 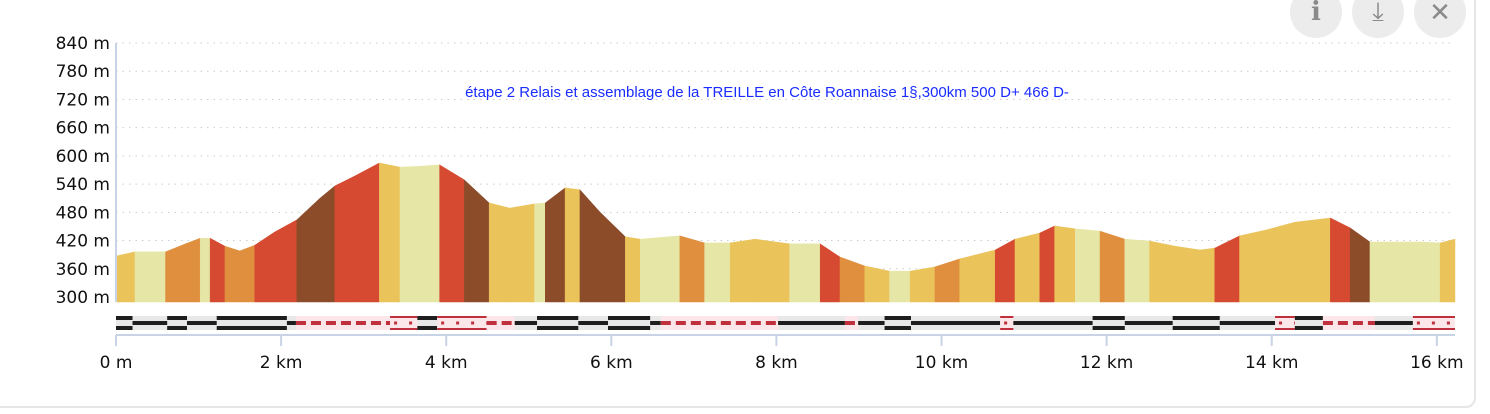 I want to click on download-button: ⤓, so click(x=1378, y=19).